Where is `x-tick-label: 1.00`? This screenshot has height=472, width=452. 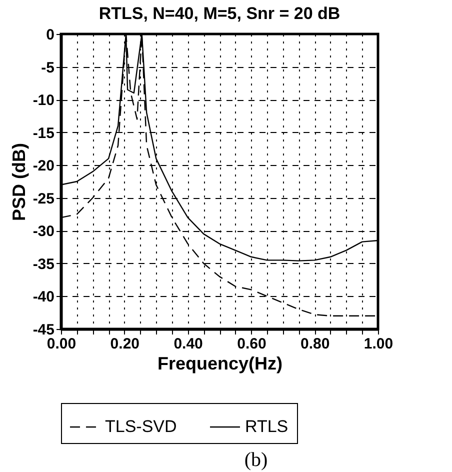
x-tick-label: 1.00 is located at coordinates (379, 344).